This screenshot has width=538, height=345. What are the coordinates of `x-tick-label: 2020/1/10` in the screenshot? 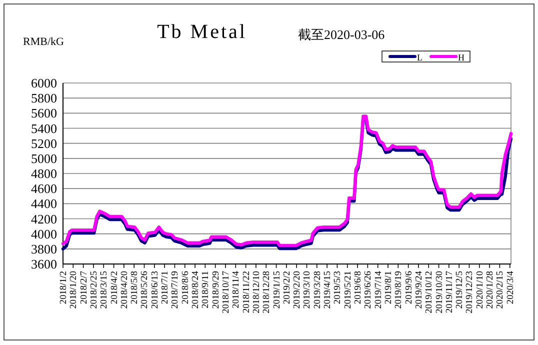 It's located at (480, 289).